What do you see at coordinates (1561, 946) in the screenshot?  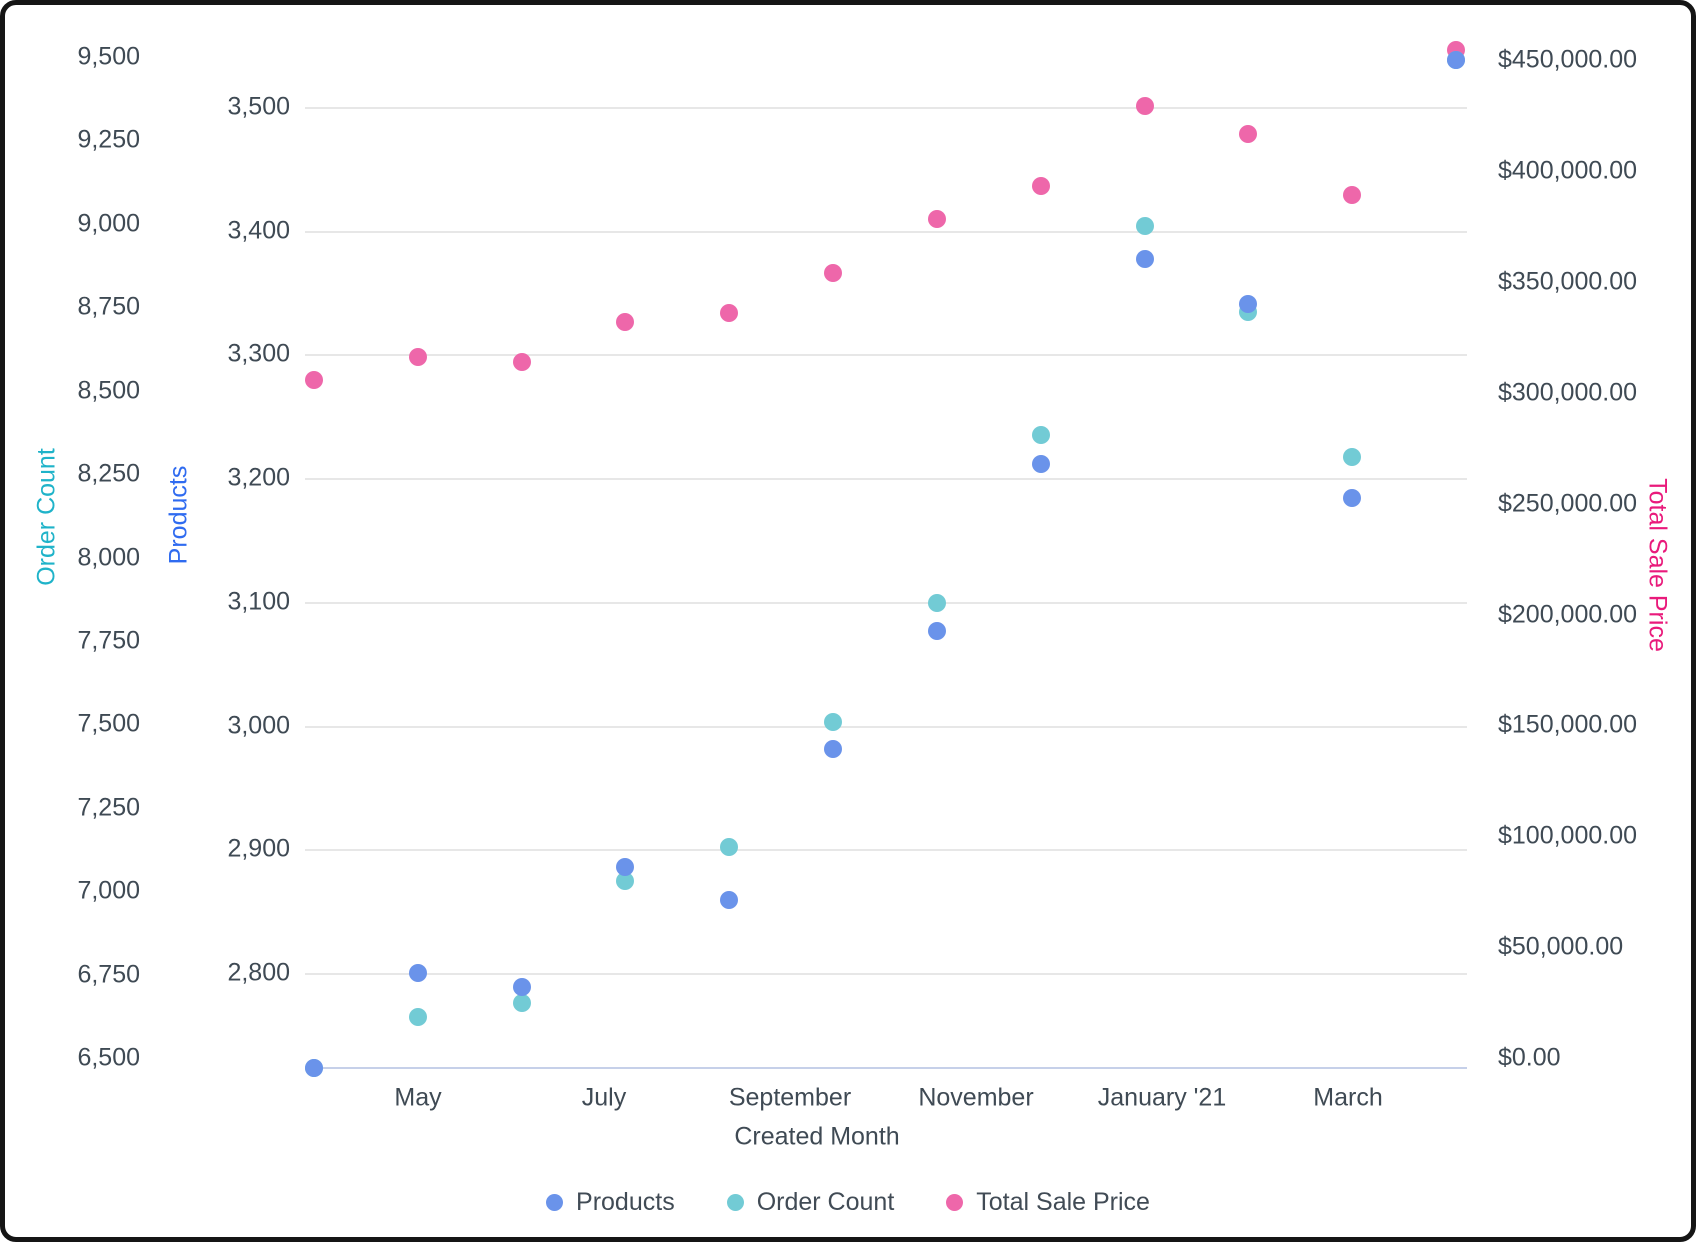 I see `total-sale-price-tick: $50,000.00` at bounding box center [1561, 946].